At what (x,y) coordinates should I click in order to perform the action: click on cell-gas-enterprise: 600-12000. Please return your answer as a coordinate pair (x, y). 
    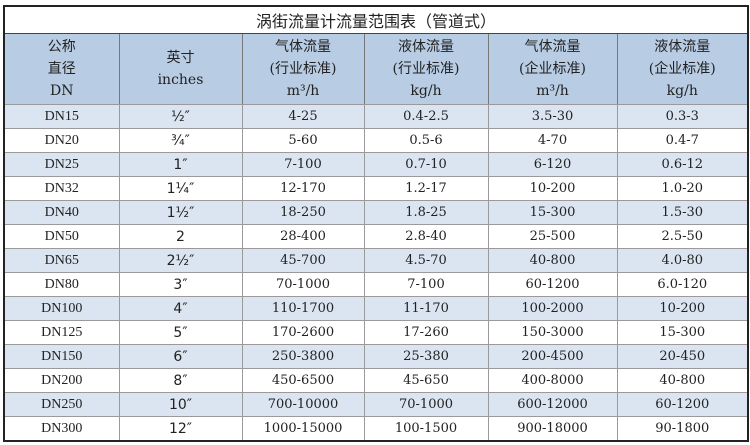
    Looking at the image, I should click on (552, 404).